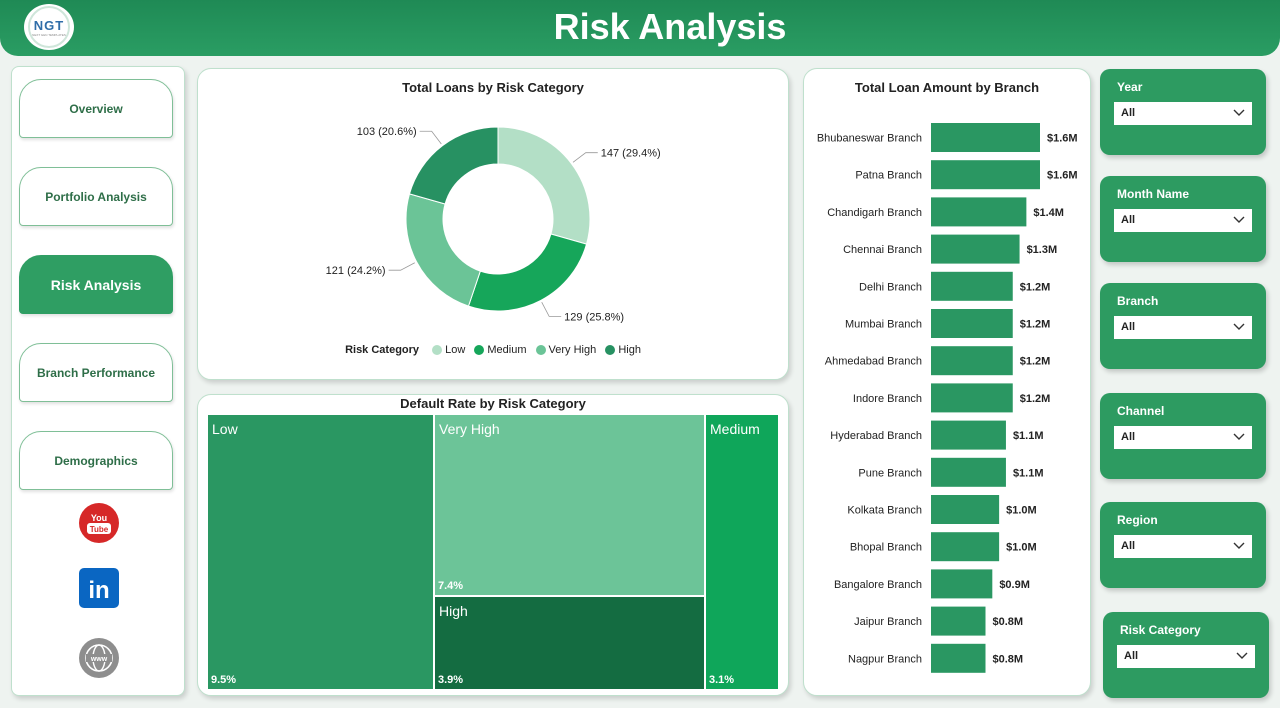 This screenshot has width=1280, height=708. Describe the element at coordinates (96, 284) in the screenshot. I see `nav-risk-analysis-button: Risk Analysis` at that location.